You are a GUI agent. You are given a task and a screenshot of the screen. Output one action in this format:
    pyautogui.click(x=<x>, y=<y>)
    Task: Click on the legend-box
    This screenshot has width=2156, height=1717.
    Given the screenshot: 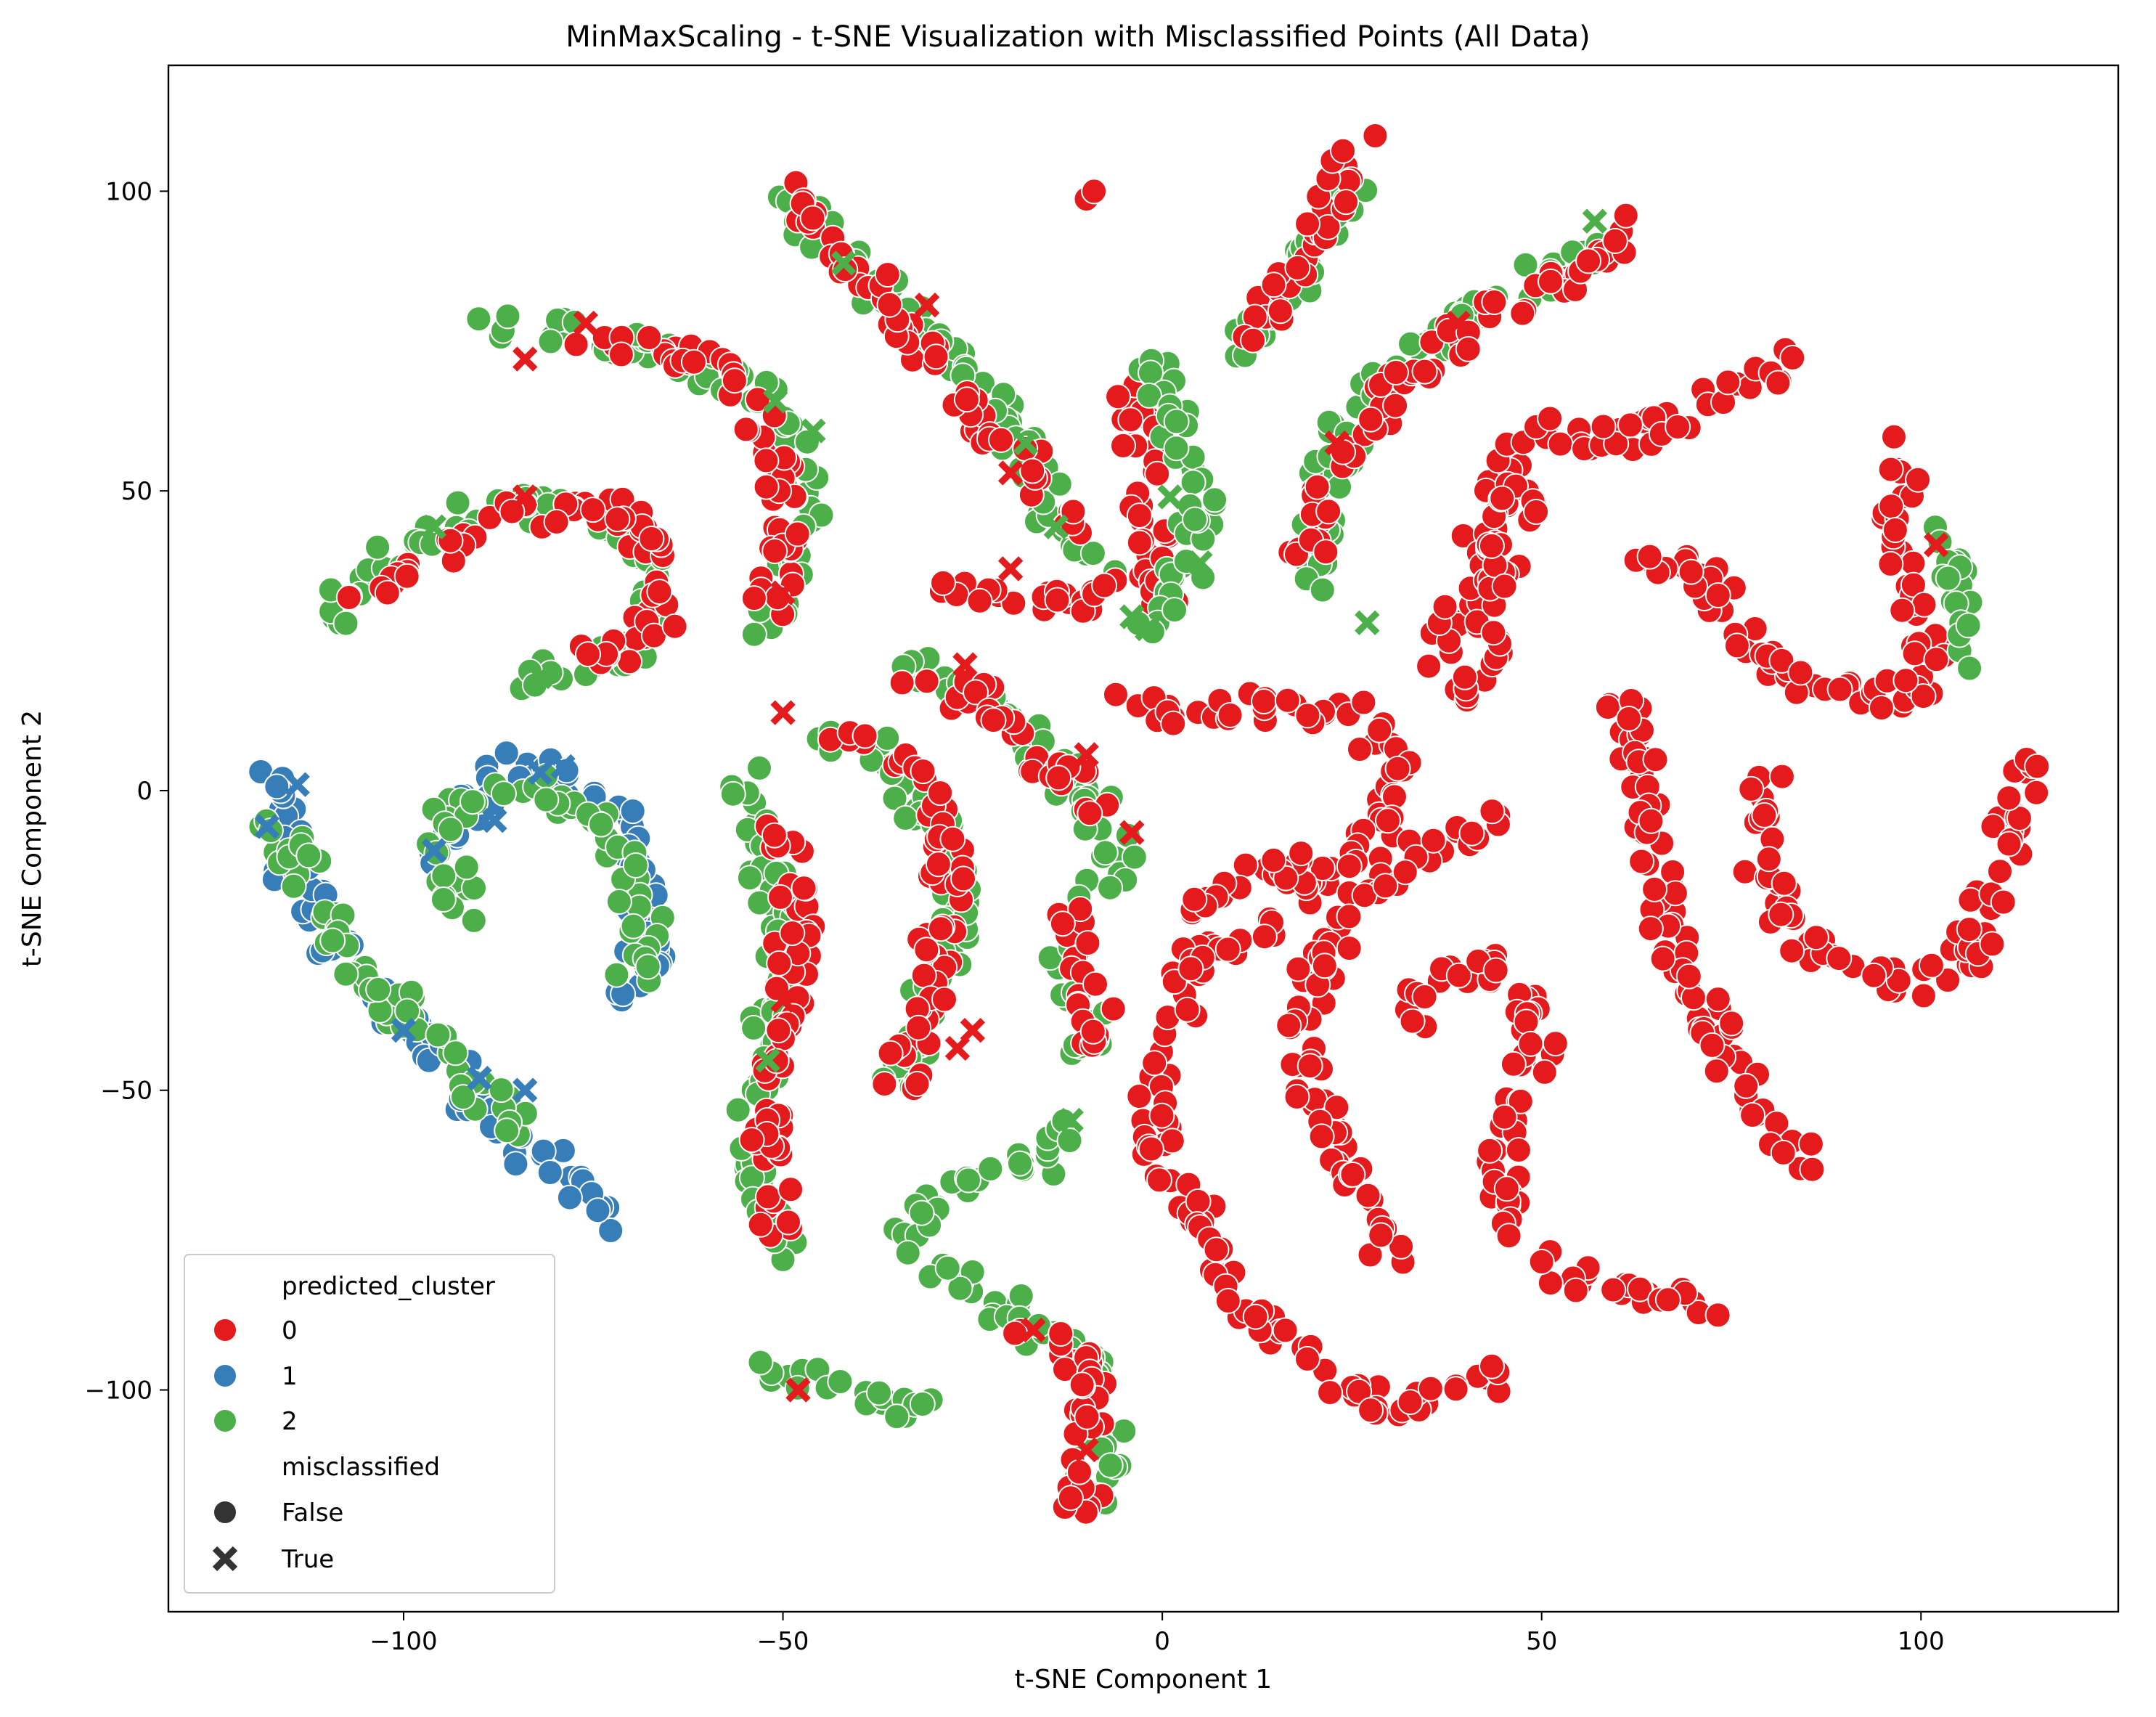 What is the action you would take?
    pyautogui.click(x=370, y=1424)
    